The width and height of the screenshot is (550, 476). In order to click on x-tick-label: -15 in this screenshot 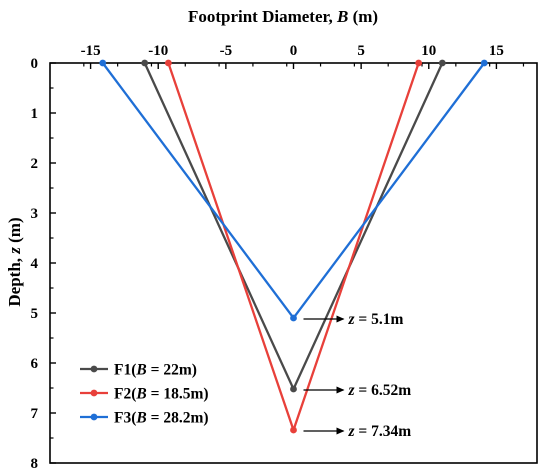, I will do `click(91, 51)`.